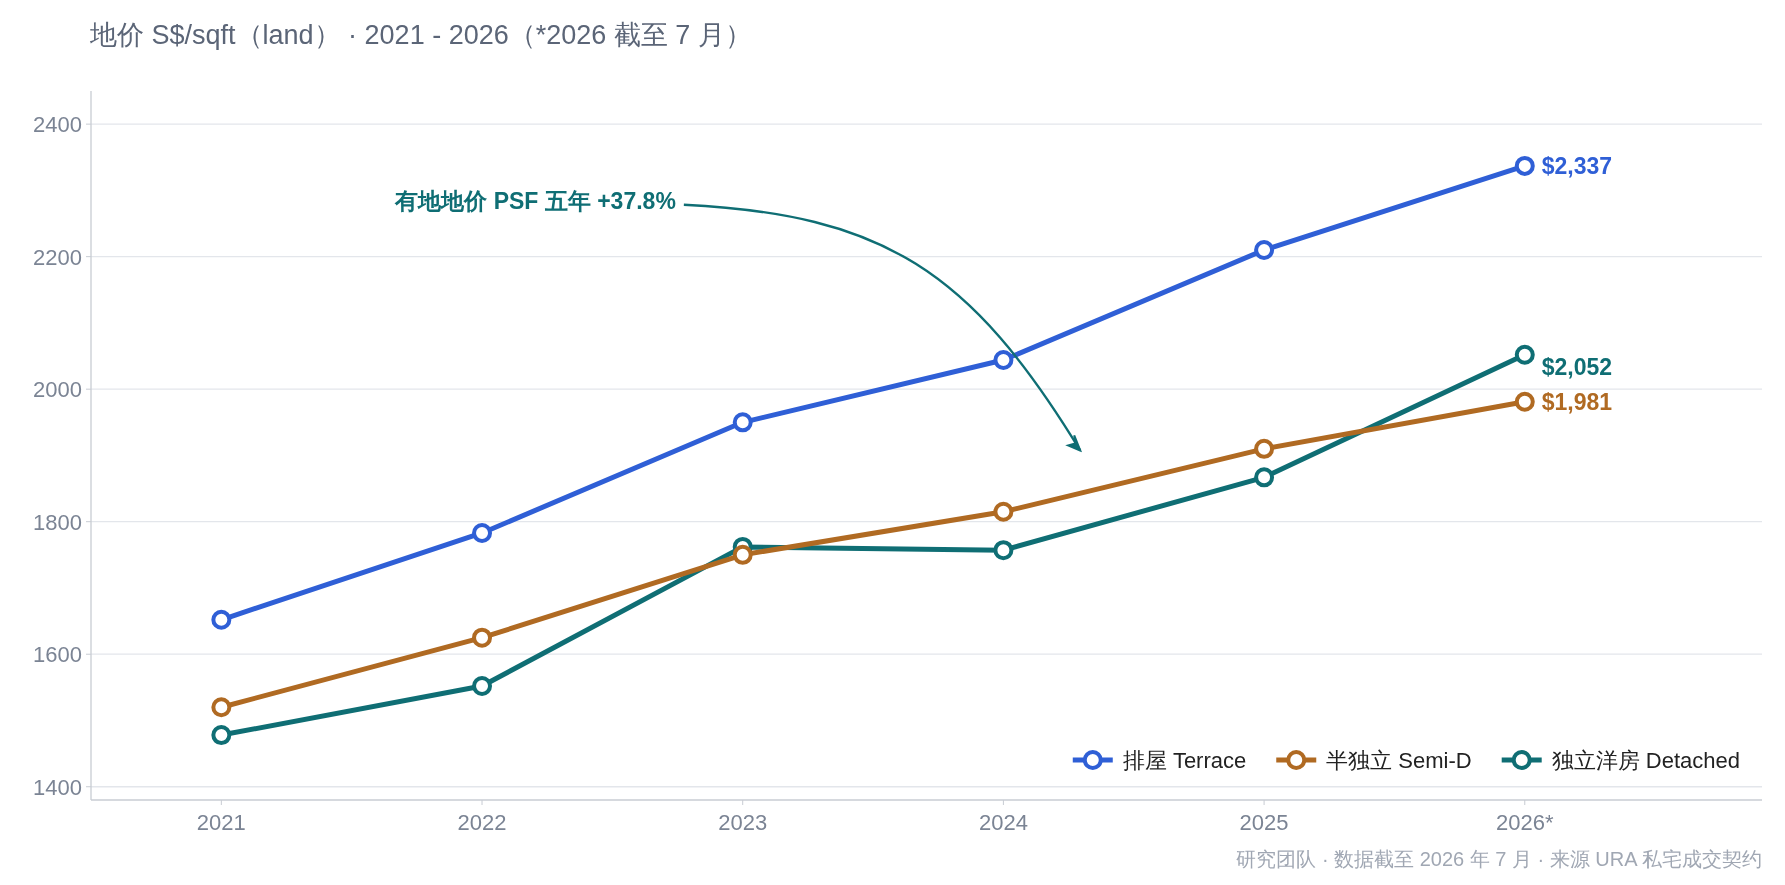 This screenshot has width=1785, height=885. Describe the element at coordinates (1577, 366) in the screenshot. I see `data-label: $2,052` at that location.